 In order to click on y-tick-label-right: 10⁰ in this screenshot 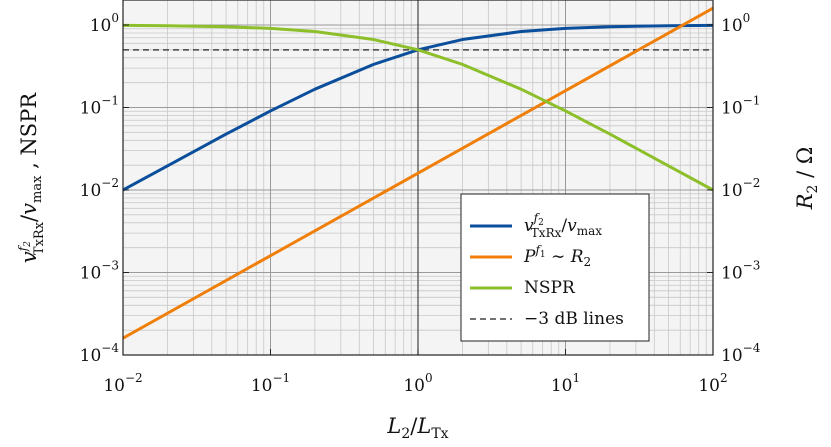, I will do `click(735, 23)`.